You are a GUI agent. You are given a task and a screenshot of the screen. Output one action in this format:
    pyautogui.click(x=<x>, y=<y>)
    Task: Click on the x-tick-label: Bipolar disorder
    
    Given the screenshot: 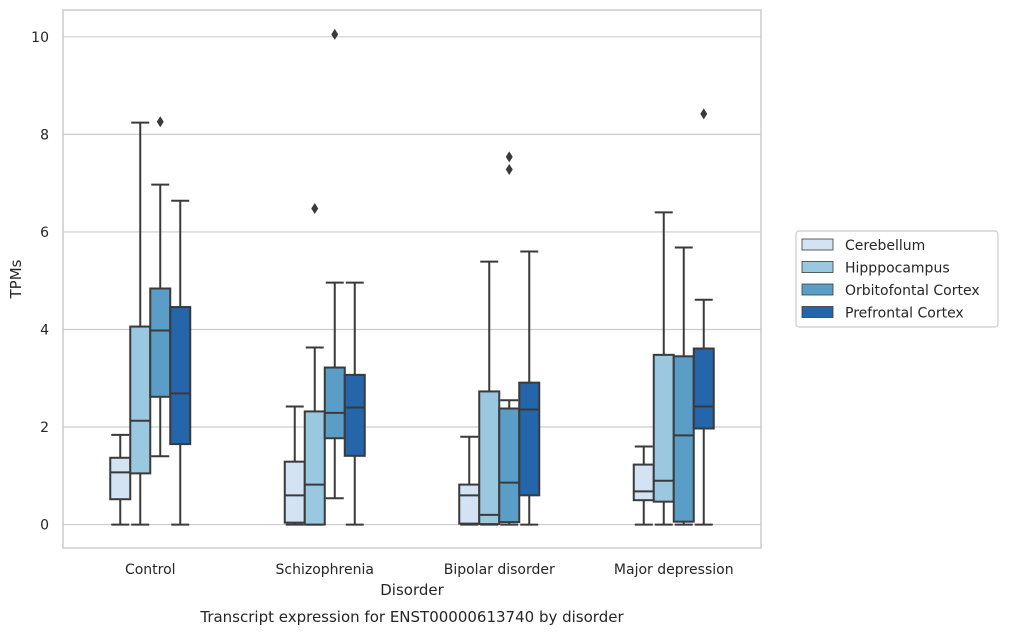 What is the action you would take?
    pyautogui.click(x=499, y=570)
    